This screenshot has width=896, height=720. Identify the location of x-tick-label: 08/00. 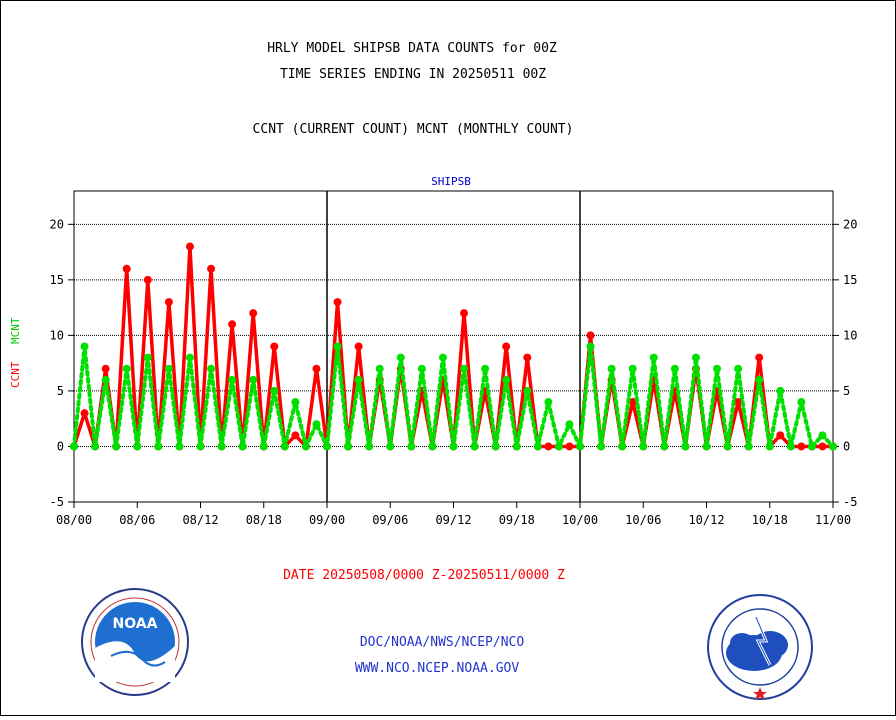
(74, 520).